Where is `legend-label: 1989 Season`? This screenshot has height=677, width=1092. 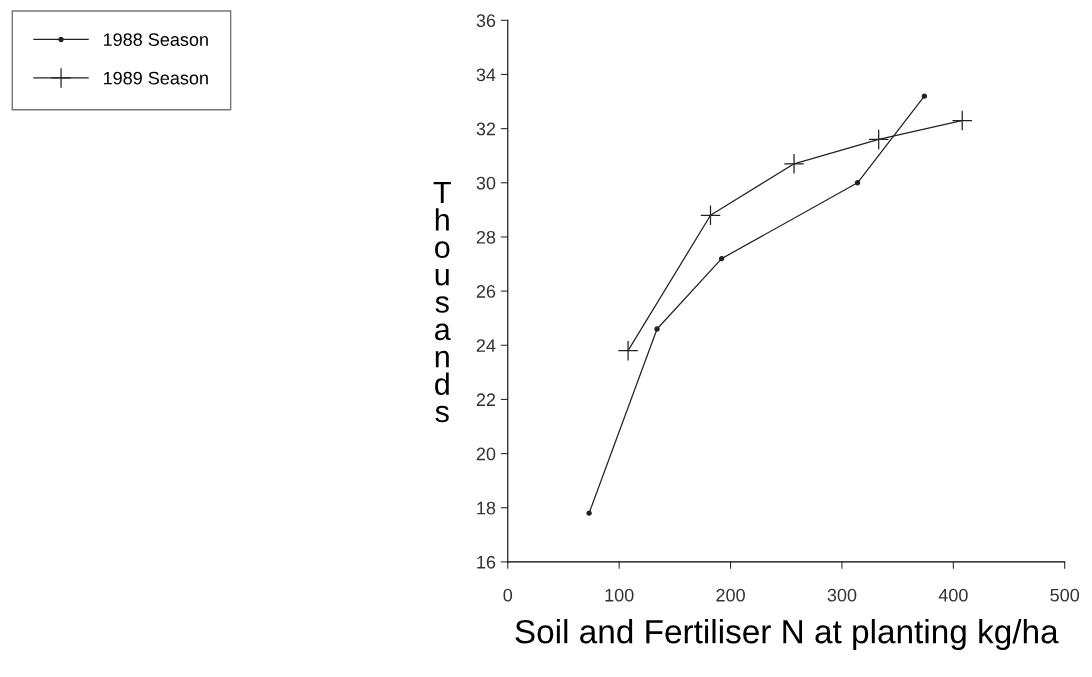
legend-label: 1989 Season is located at coordinates (155, 78).